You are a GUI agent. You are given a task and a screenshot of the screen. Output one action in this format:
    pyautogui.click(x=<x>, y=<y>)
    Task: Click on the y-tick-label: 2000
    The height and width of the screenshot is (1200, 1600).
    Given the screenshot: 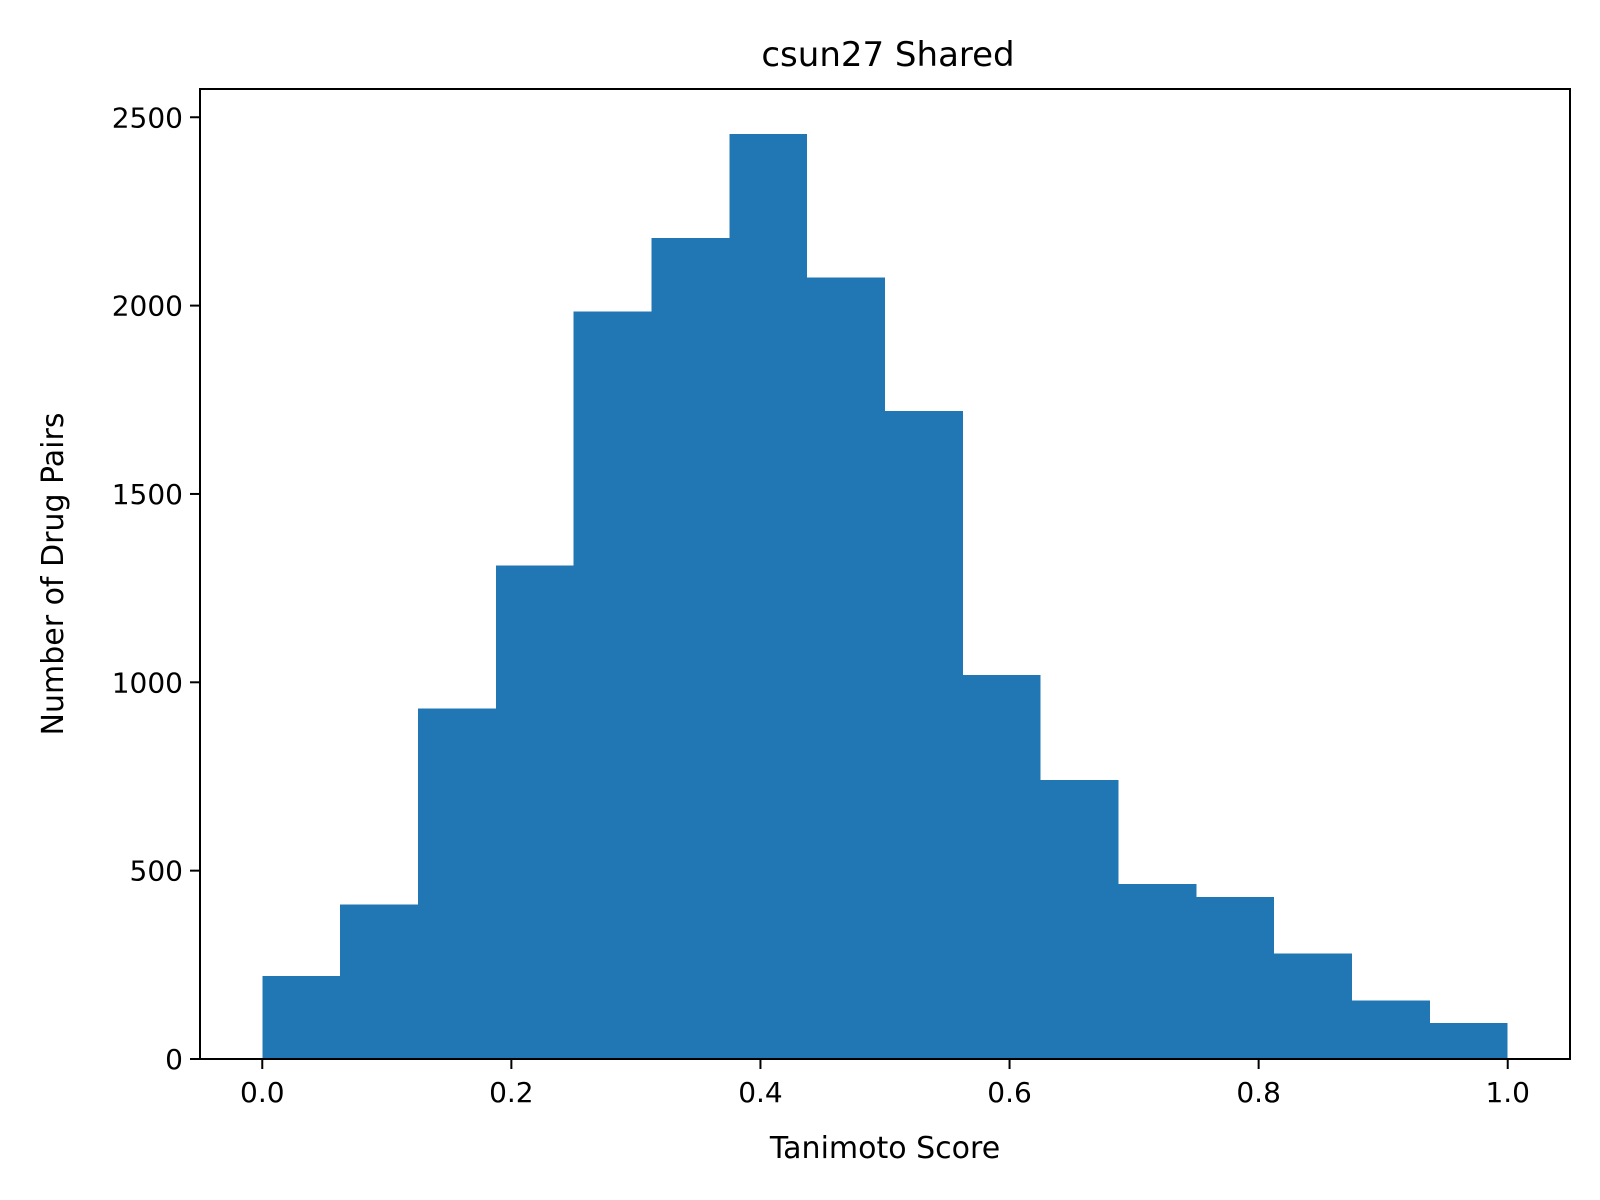 What is the action you would take?
    pyautogui.click(x=147, y=306)
    